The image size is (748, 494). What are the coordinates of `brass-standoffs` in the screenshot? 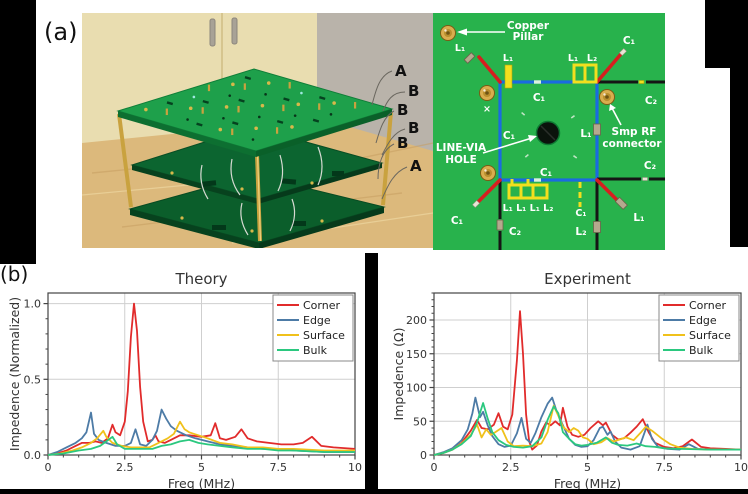 It's located at (255, 176).